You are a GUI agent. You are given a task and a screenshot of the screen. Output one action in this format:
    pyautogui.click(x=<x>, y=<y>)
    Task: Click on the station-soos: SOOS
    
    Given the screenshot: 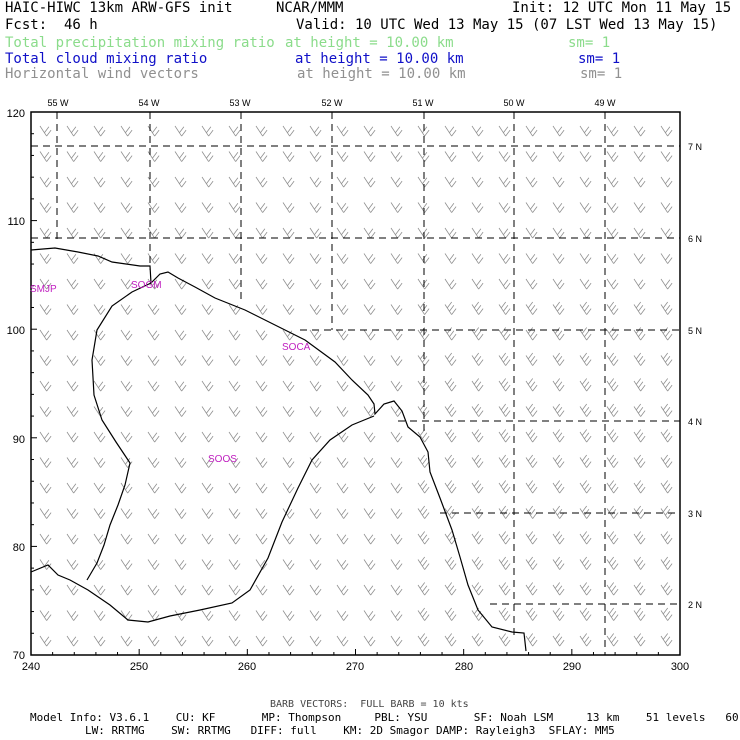 What is the action you would take?
    pyautogui.click(x=222, y=459)
    